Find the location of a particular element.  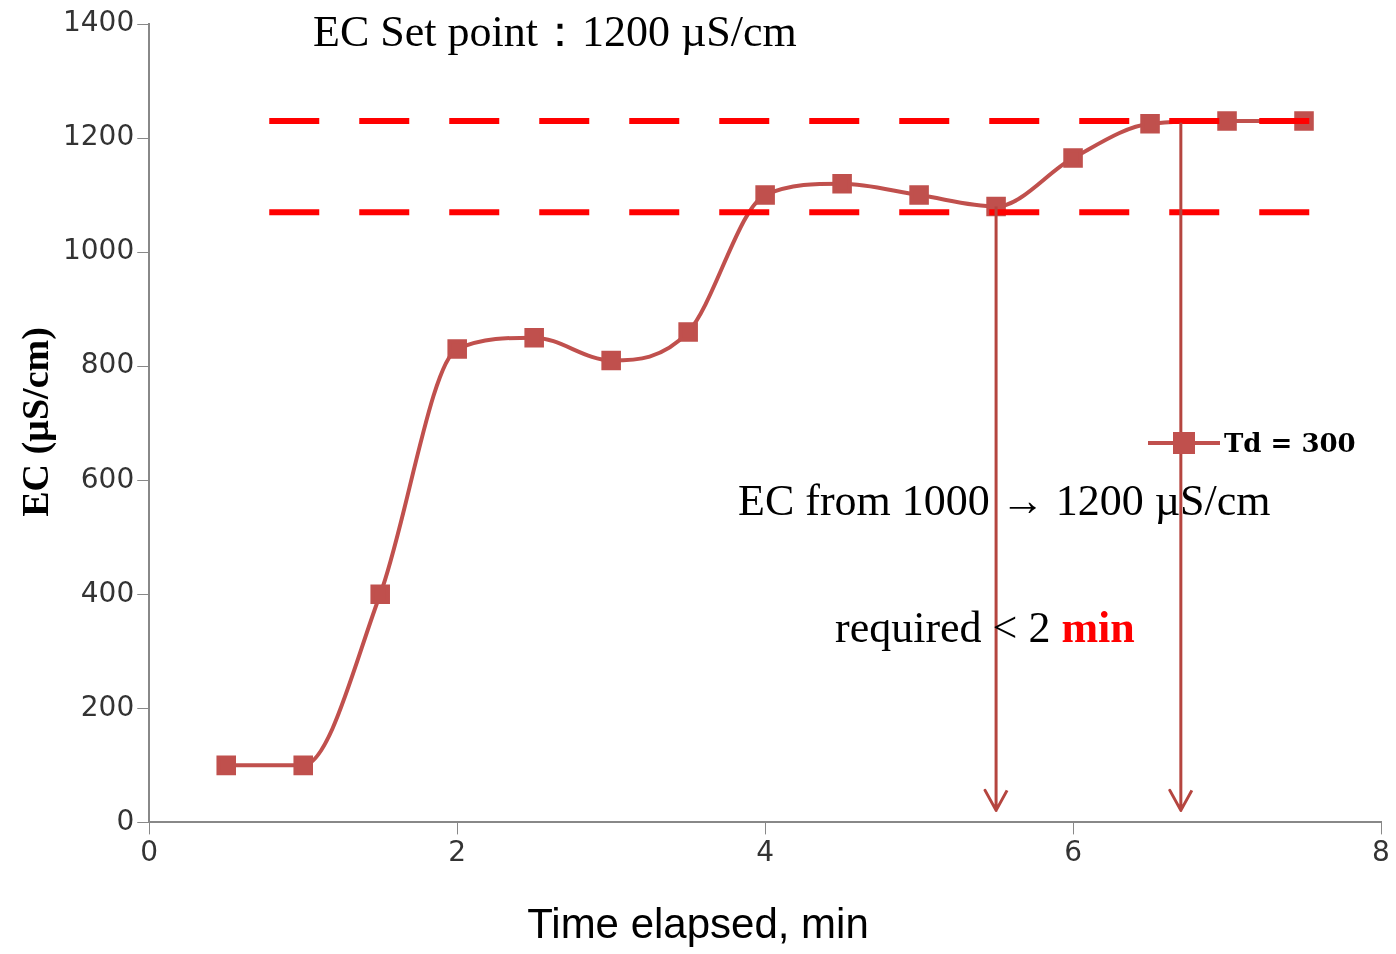

y-tick-label: 600 is located at coordinates (107, 478).